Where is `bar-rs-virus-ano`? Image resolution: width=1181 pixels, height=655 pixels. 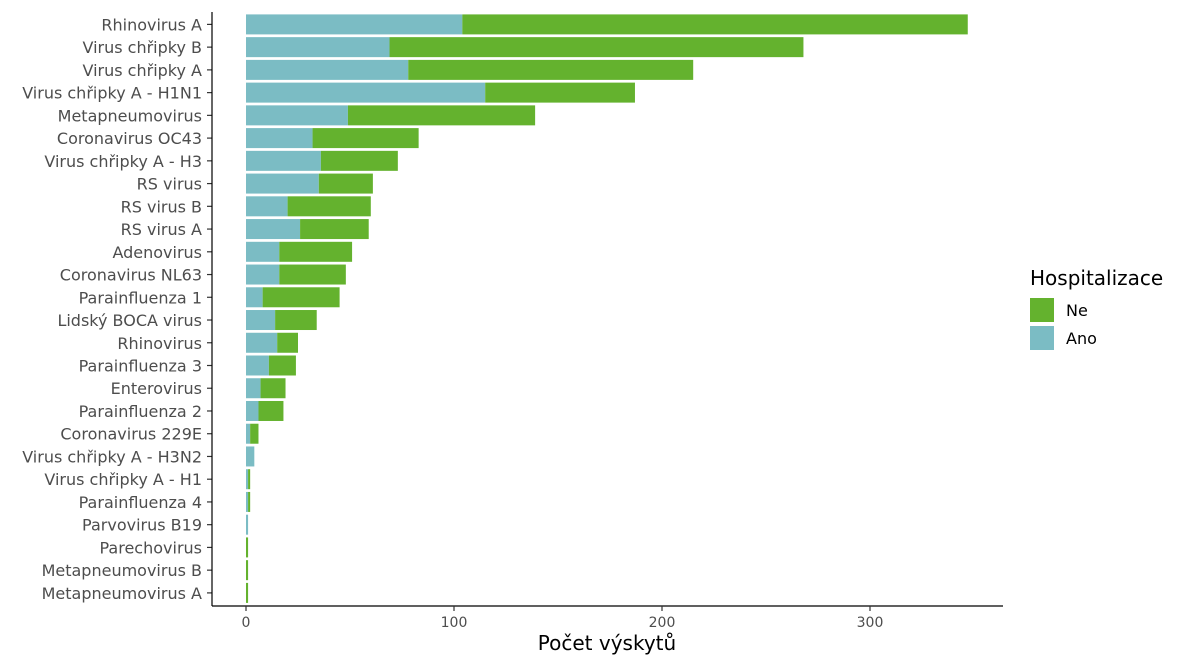 bar-rs-virus-ano is located at coordinates (282, 183).